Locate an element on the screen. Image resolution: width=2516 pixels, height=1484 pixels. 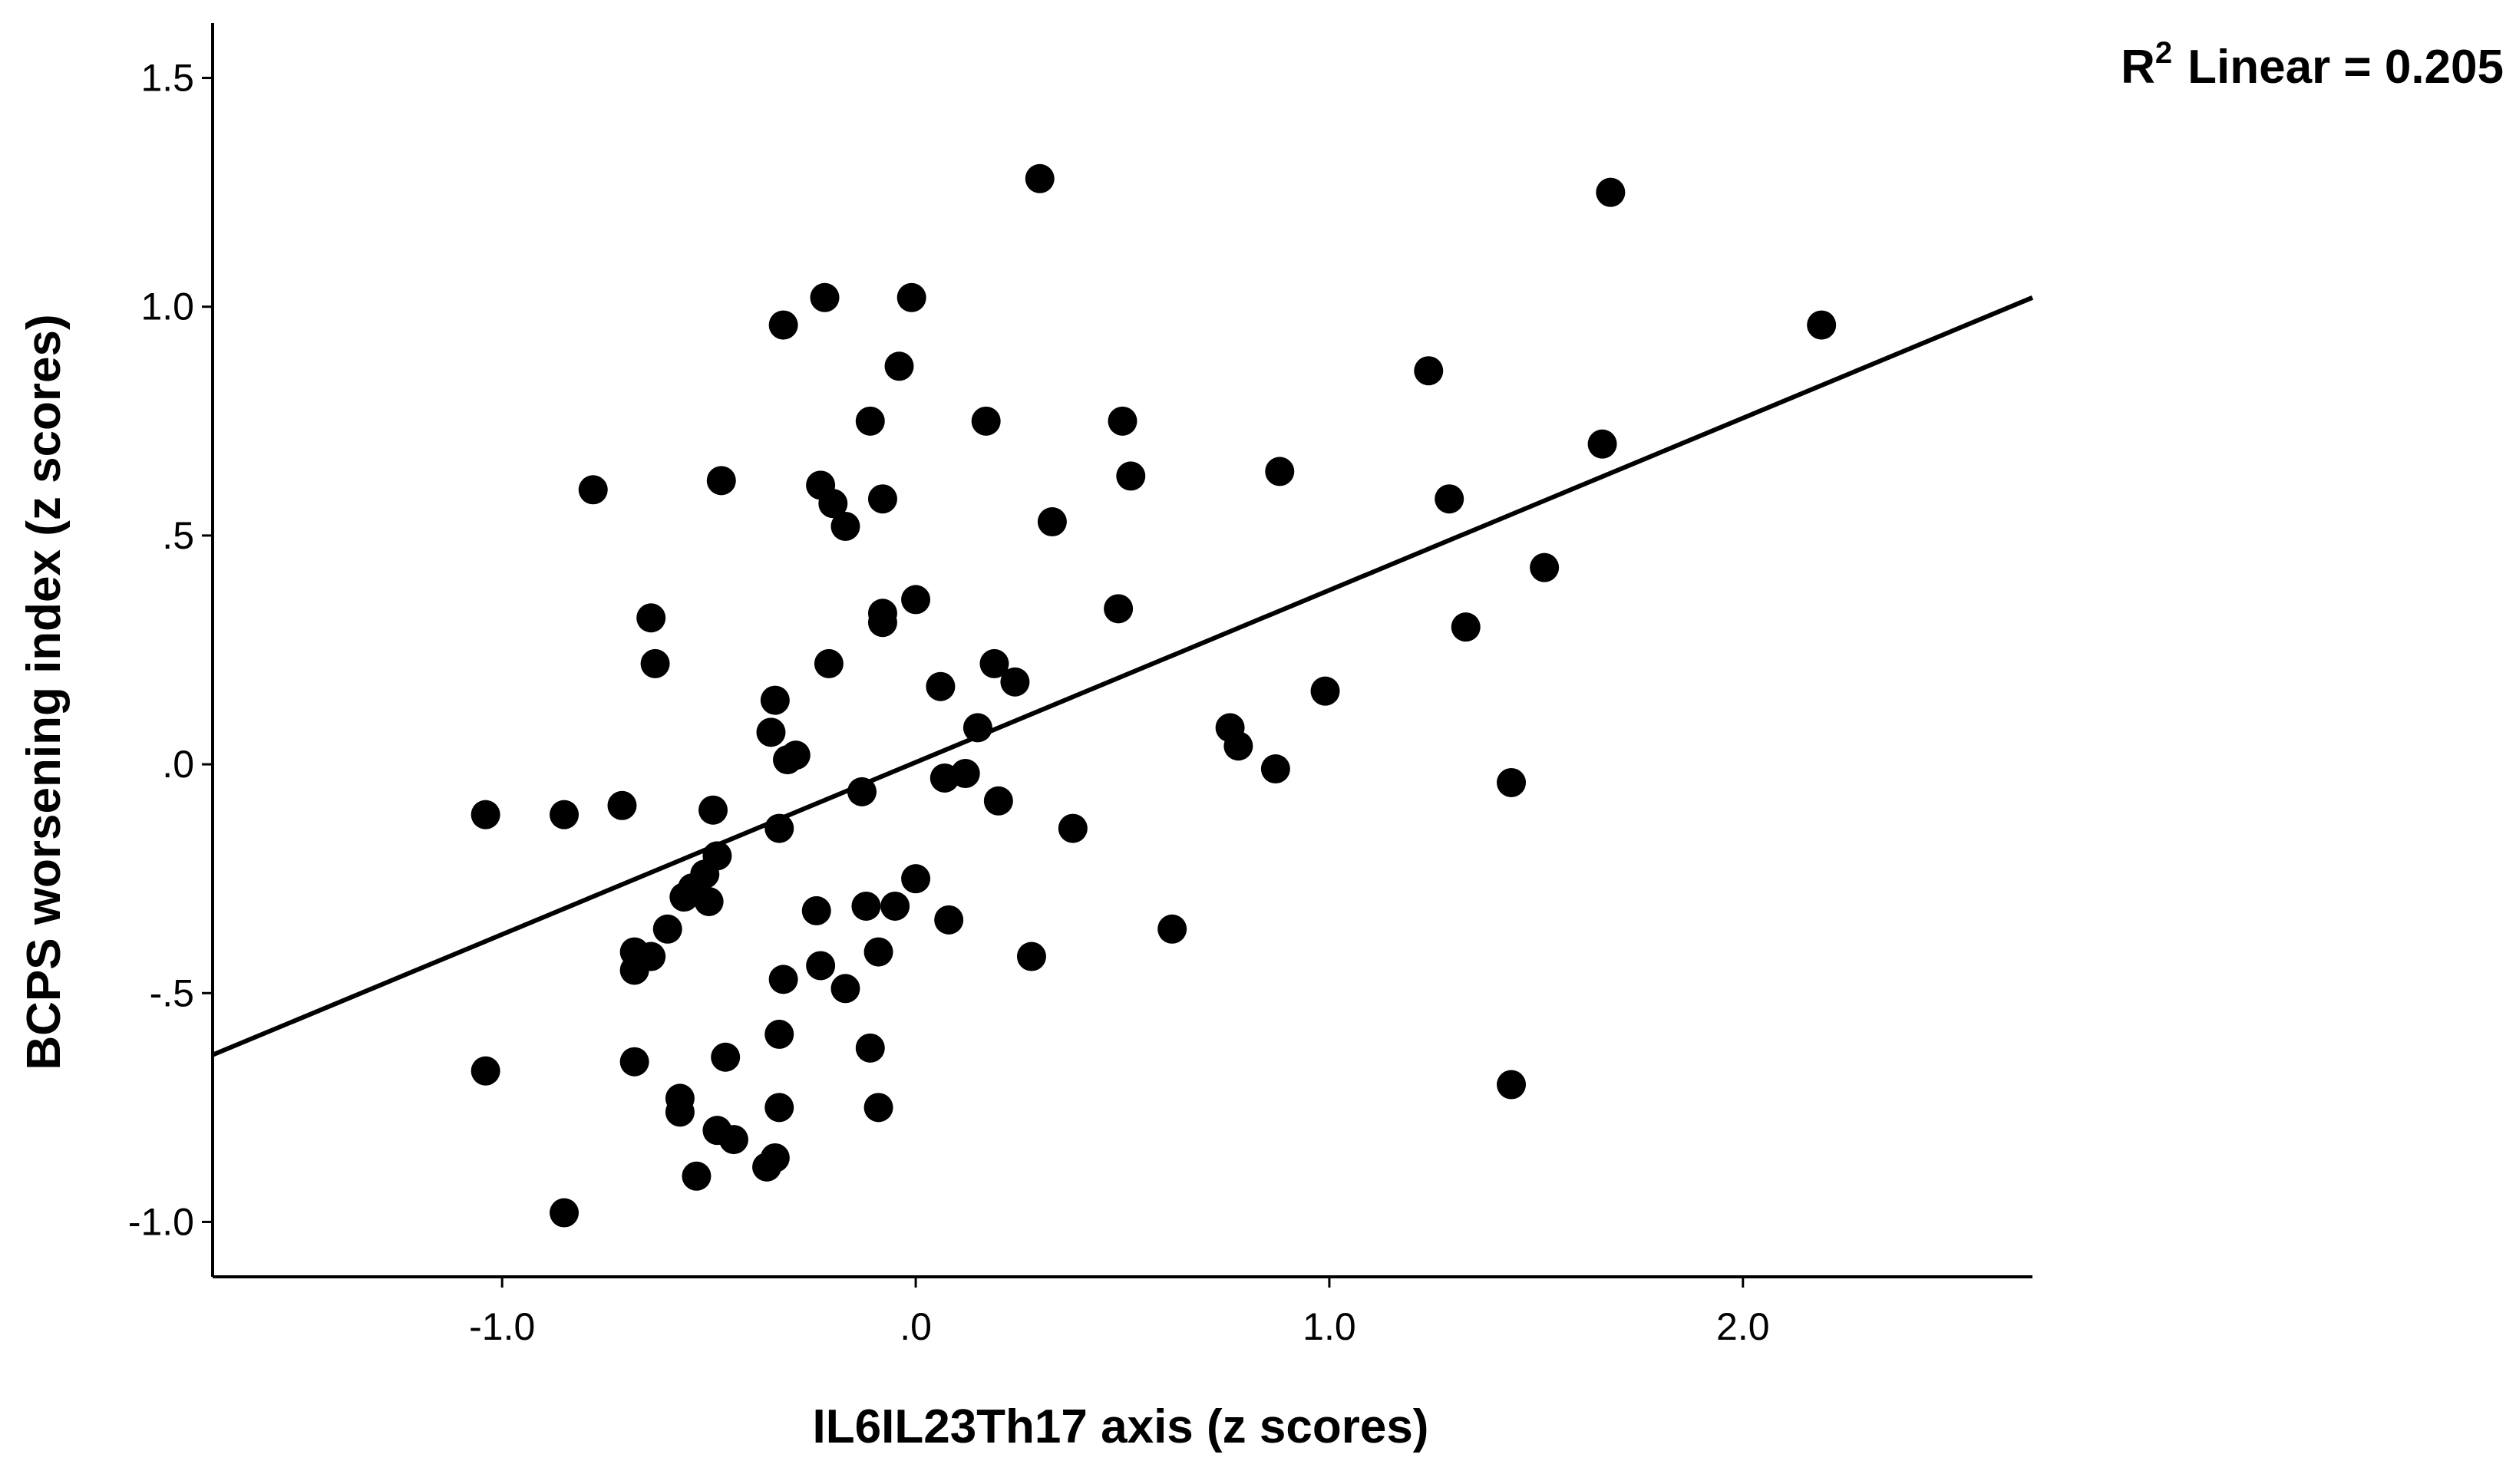
x-tick-label: 1.0 is located at coordinates (1329, 1326).